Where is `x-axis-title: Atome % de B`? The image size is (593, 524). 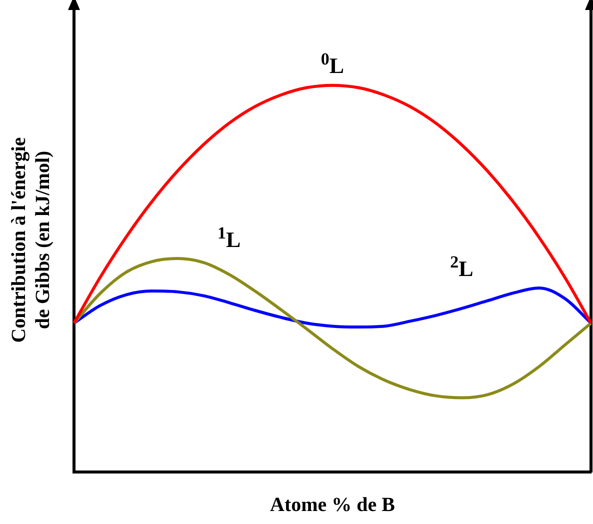
x-axis-title: Atome % de B is located at coordinates (332, 505).